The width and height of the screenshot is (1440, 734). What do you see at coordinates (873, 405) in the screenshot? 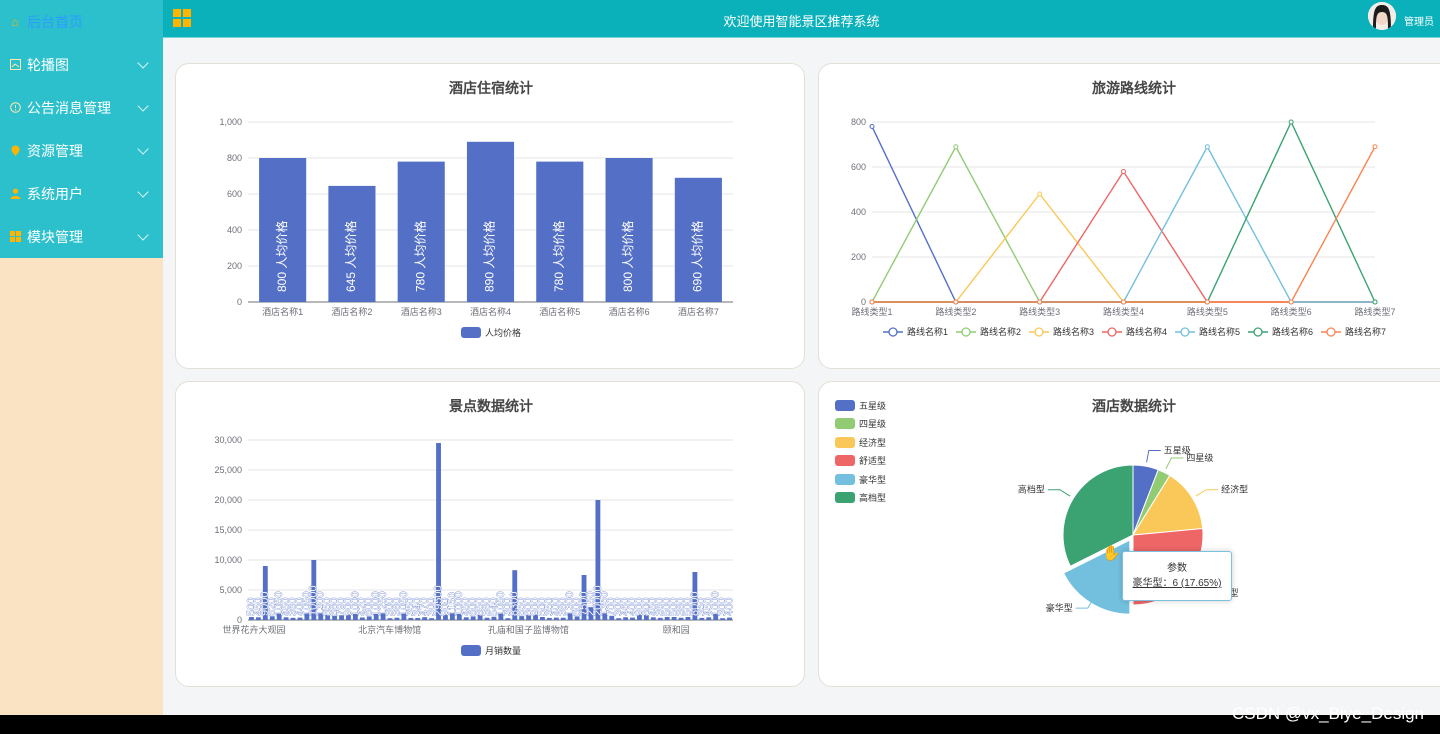
I see `legend-label: 五星级` at bounding box center [873, 405].